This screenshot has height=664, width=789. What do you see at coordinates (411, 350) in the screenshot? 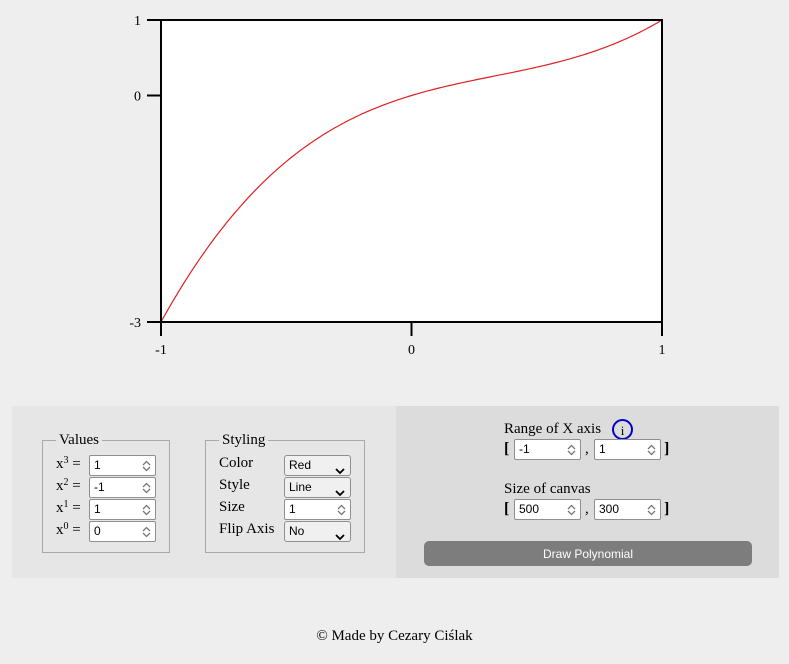
I see `x-tick-label: 0` at bounding box center [411, 350].